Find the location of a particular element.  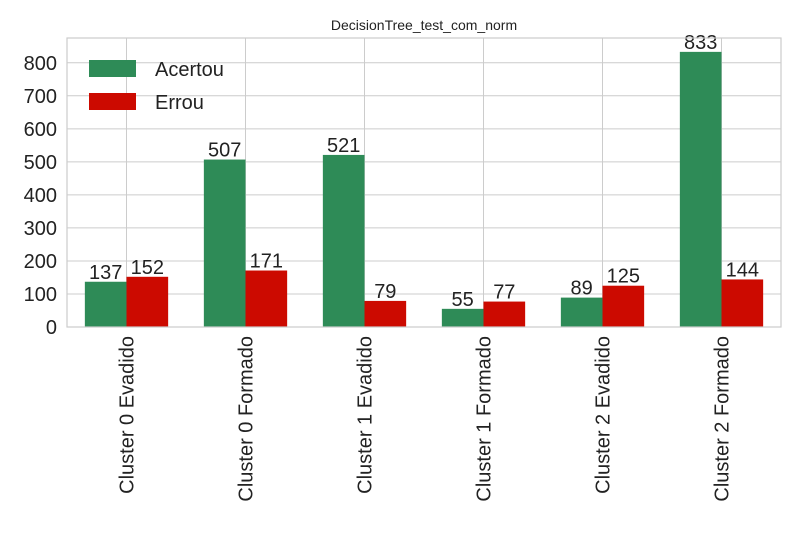

y-tick-label: 200 is located at coordinates (40, 262).